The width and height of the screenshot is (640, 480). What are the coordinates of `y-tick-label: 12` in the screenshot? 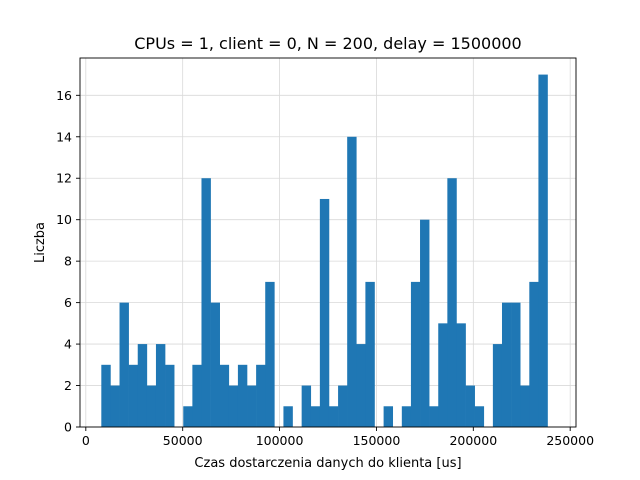 It's located at (64, 178).